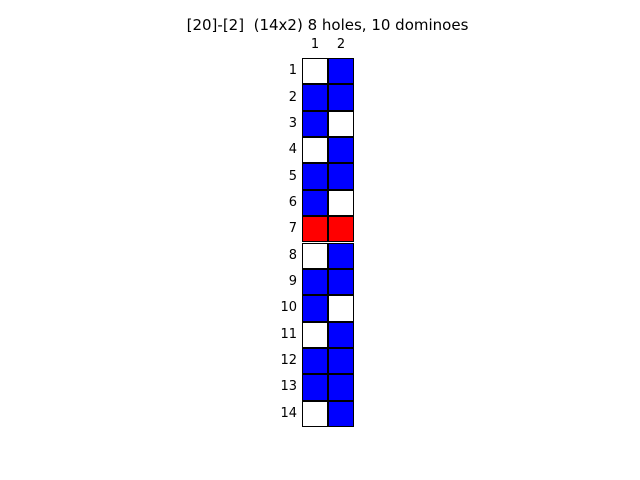 This screenshot has height=480, width=640. Describe the element at coordinates (288, 334) in the screenshot. I see `row-label-11: 11` at that location.